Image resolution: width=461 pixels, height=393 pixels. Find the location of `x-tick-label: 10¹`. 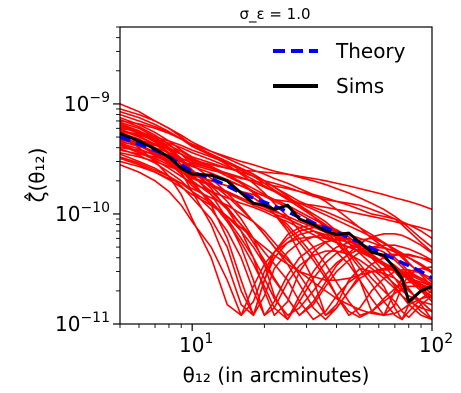

x-tick-label: 10¹ is located at coordinates (196, 344).